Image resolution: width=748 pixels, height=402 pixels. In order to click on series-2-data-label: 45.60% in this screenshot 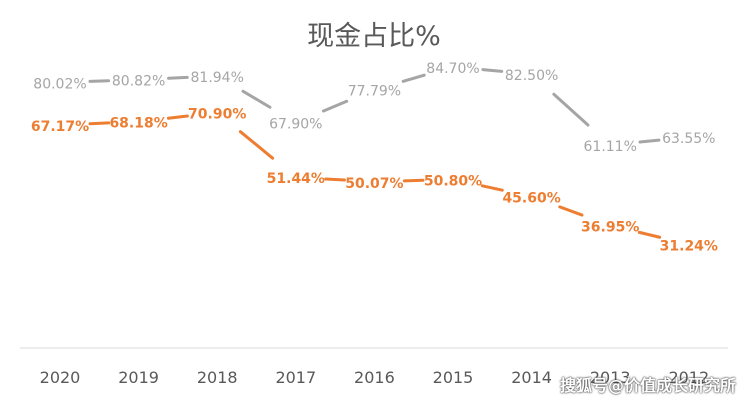, I will do `click(531, 199)`.